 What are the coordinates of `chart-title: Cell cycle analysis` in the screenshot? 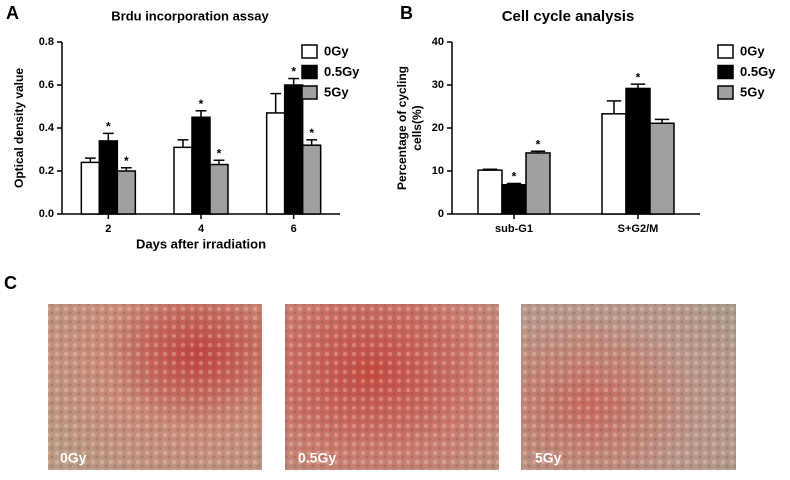 It's located at (568, 16).